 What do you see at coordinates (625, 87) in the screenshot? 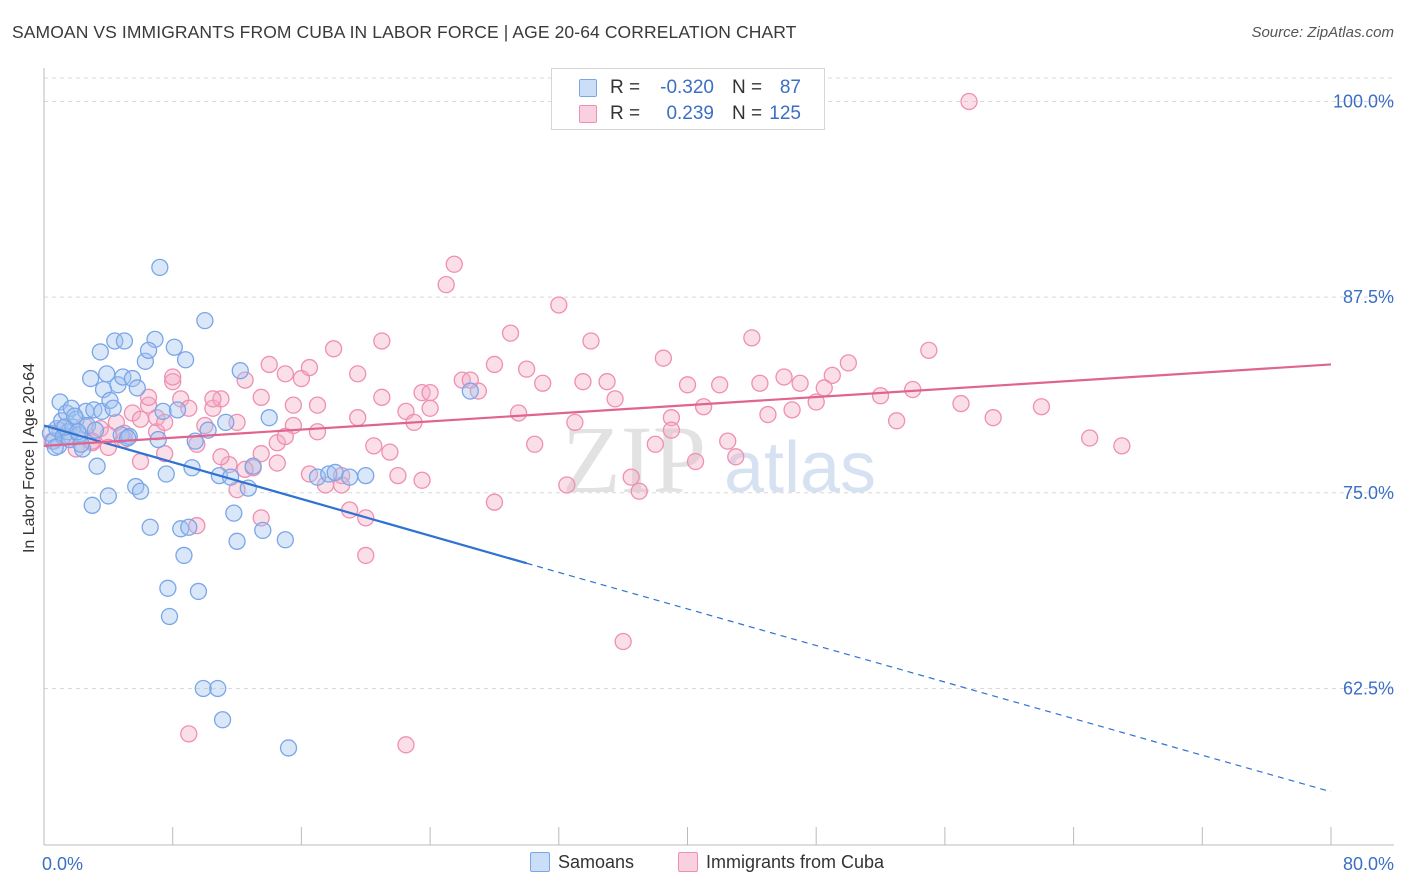
I see `legend-r-label: R =` at bounding box center [625, 87].